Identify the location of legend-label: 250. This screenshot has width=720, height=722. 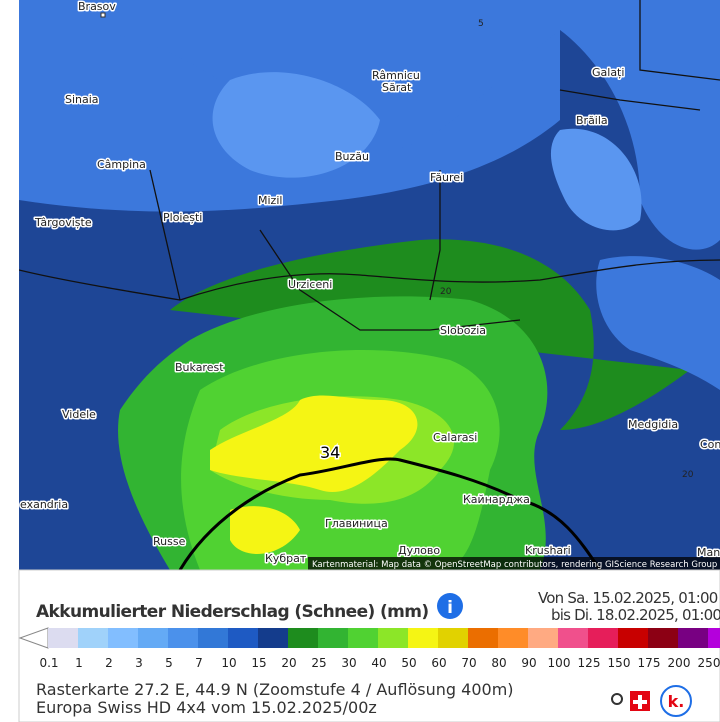
(709, 663).